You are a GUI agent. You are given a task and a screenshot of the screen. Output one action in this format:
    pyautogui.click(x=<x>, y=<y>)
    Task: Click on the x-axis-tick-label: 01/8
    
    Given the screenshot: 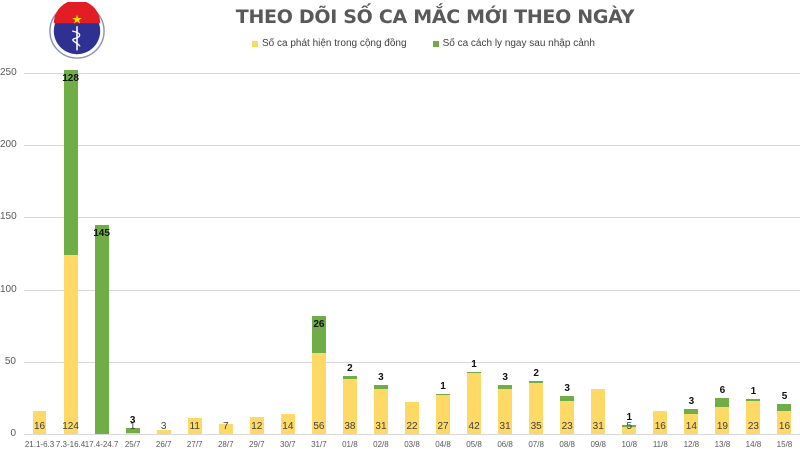 What is the action you would take?
    pyautogui.click(x=350, y=444)
    